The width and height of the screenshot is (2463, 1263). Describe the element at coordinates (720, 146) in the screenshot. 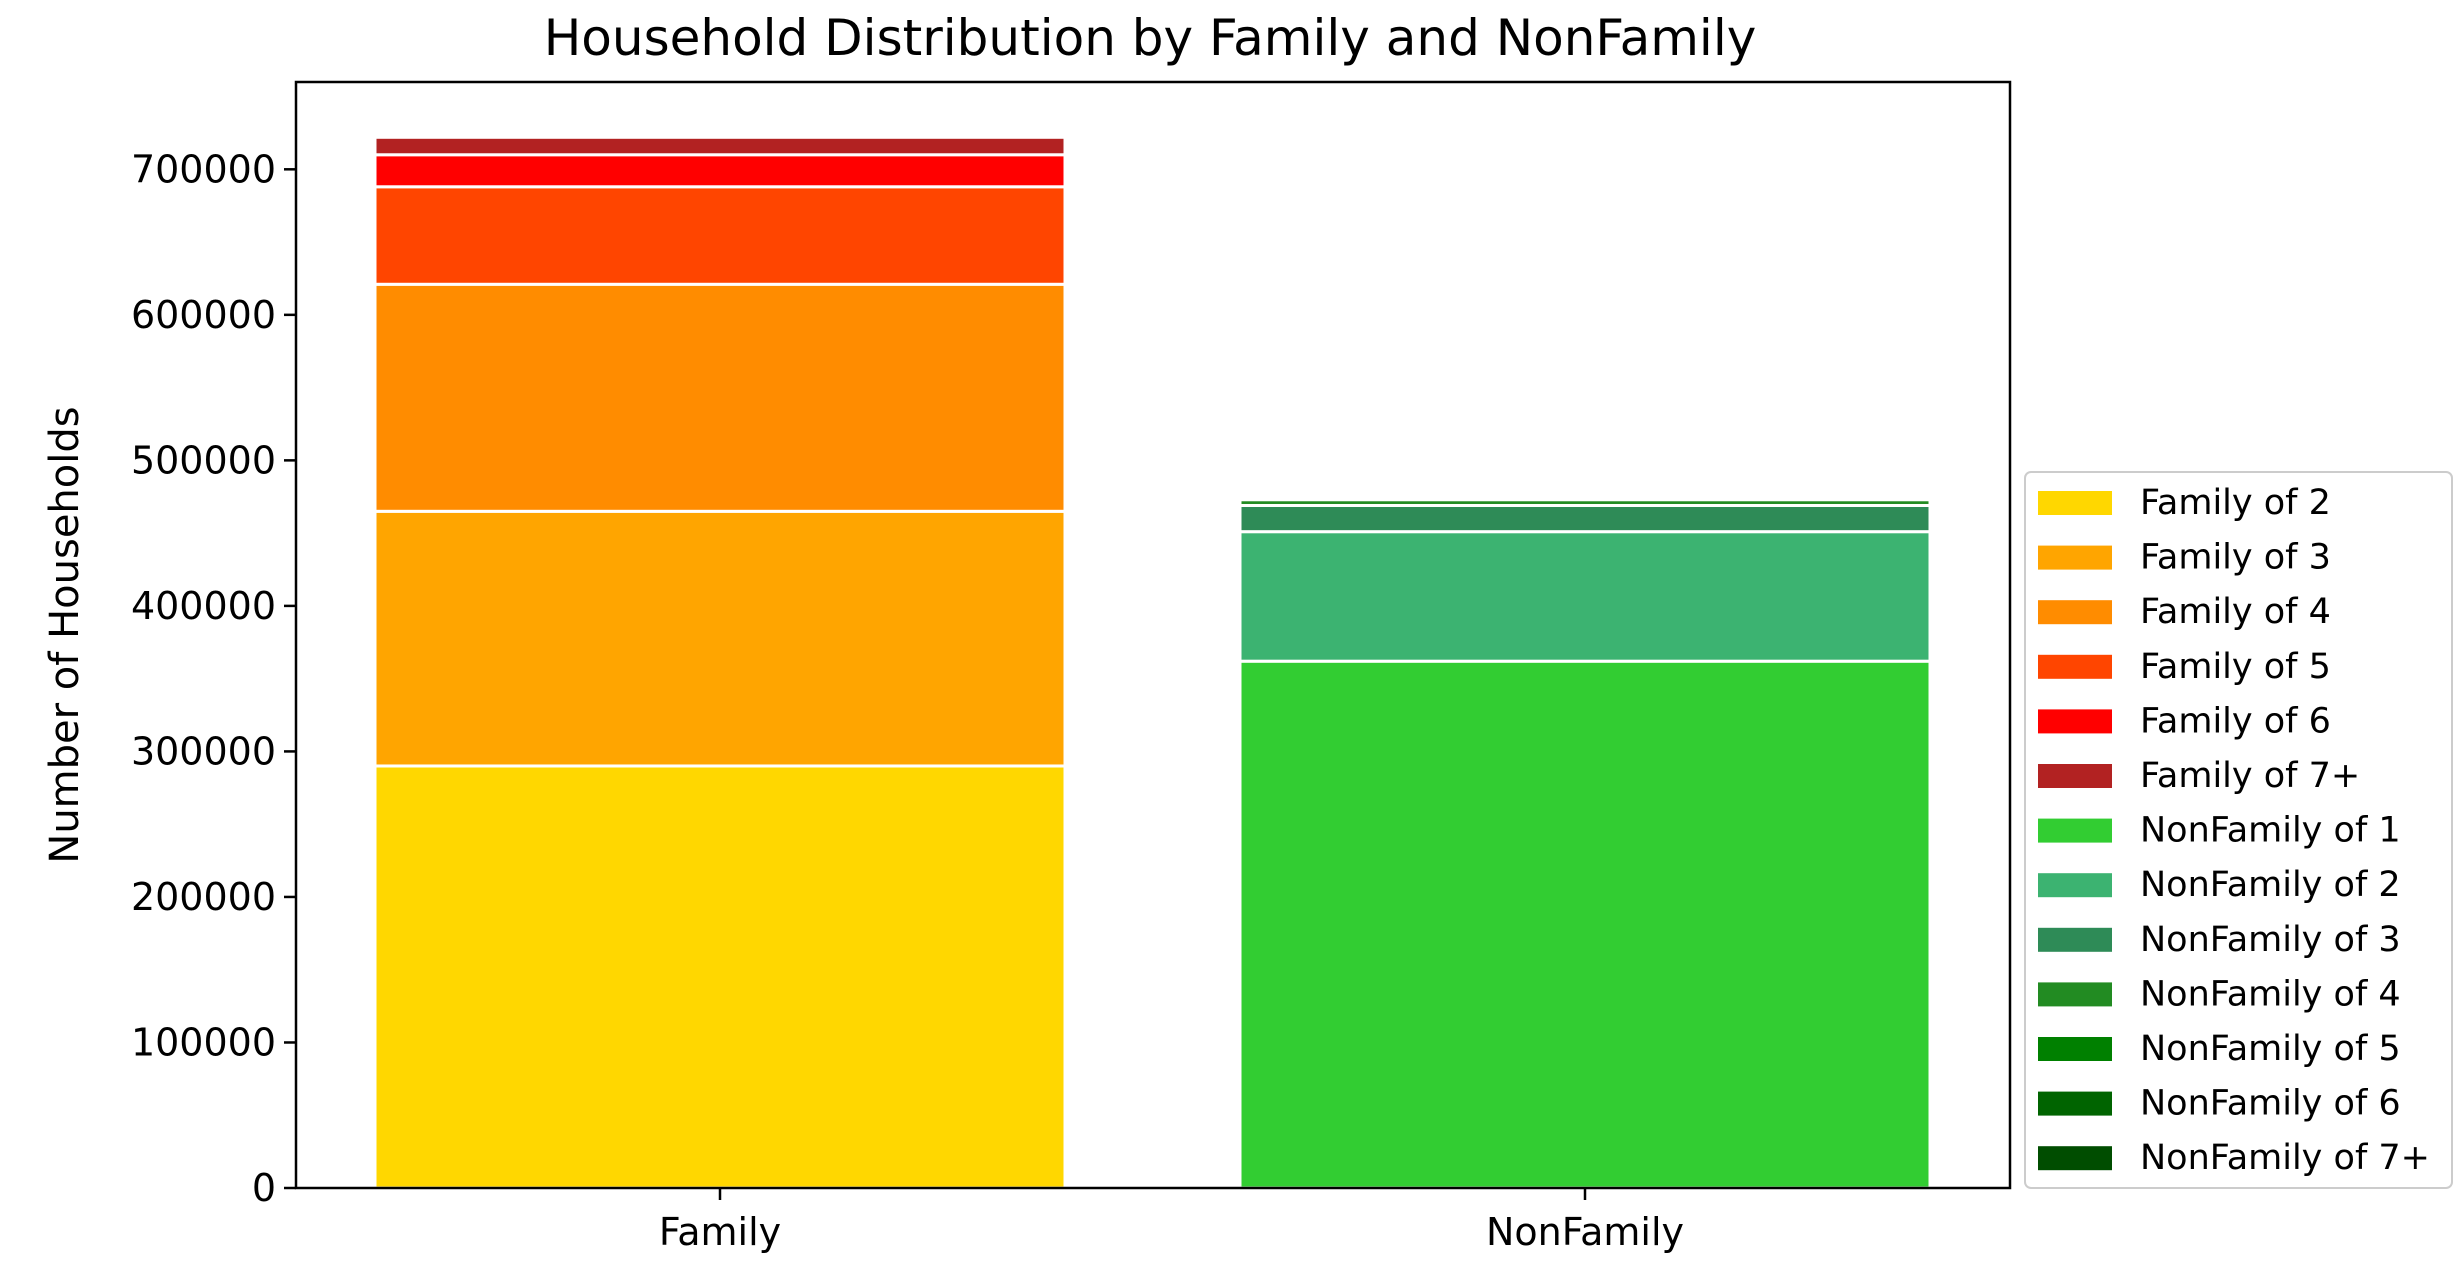

I see `bar-segment-family-of-7-plus` at that location.